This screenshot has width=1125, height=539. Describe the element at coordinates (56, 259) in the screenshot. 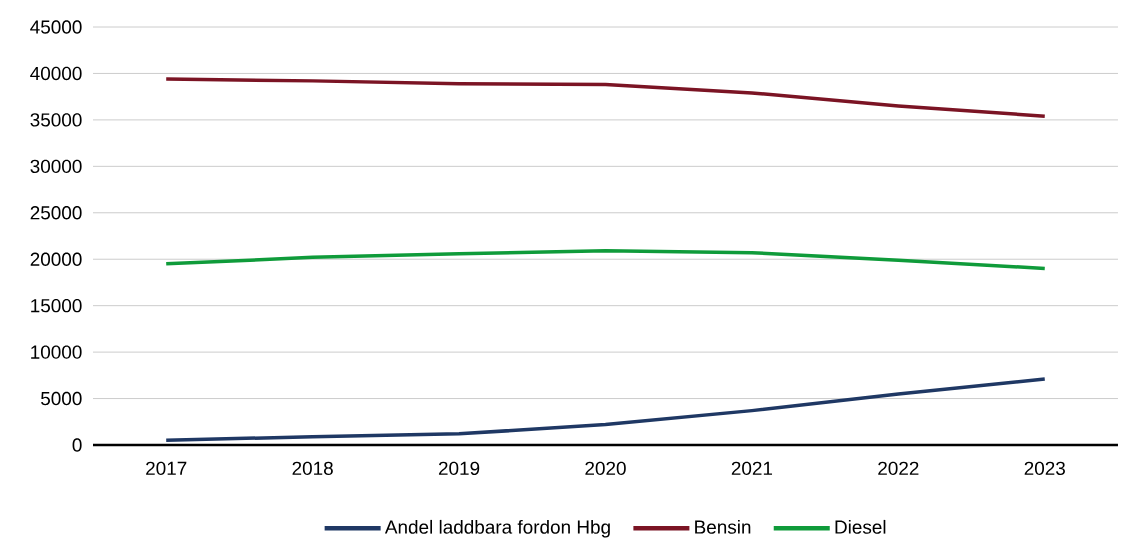

I see `y-tick-label: 20000` at that location.